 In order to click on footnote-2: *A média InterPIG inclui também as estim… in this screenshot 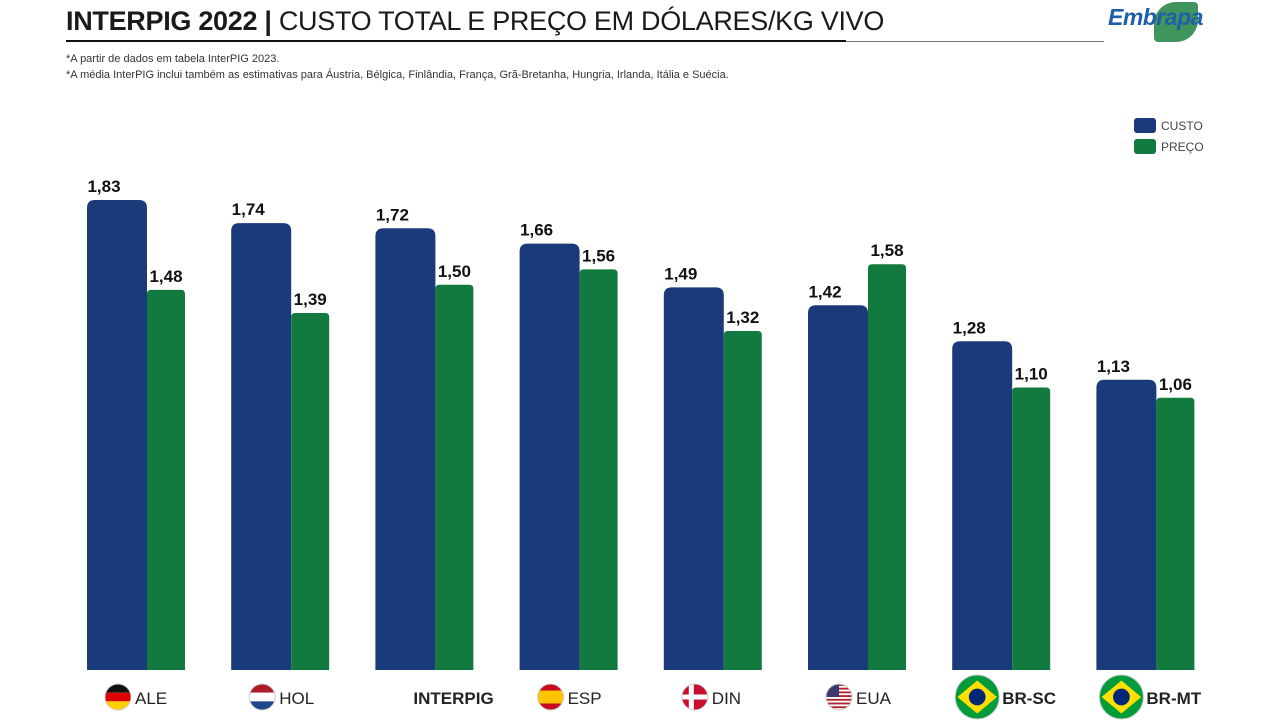, I will do `click(397, 75)`.